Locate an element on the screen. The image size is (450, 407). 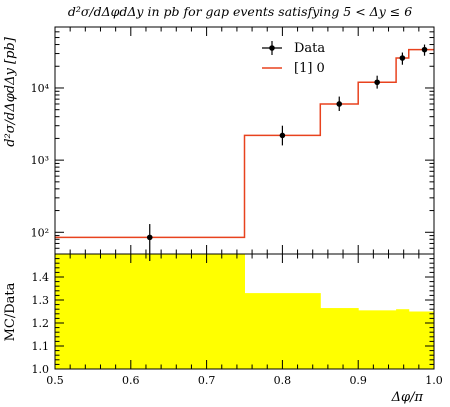
ratio-y-tick-label: 1.2 is located at coordinates (41, 323).